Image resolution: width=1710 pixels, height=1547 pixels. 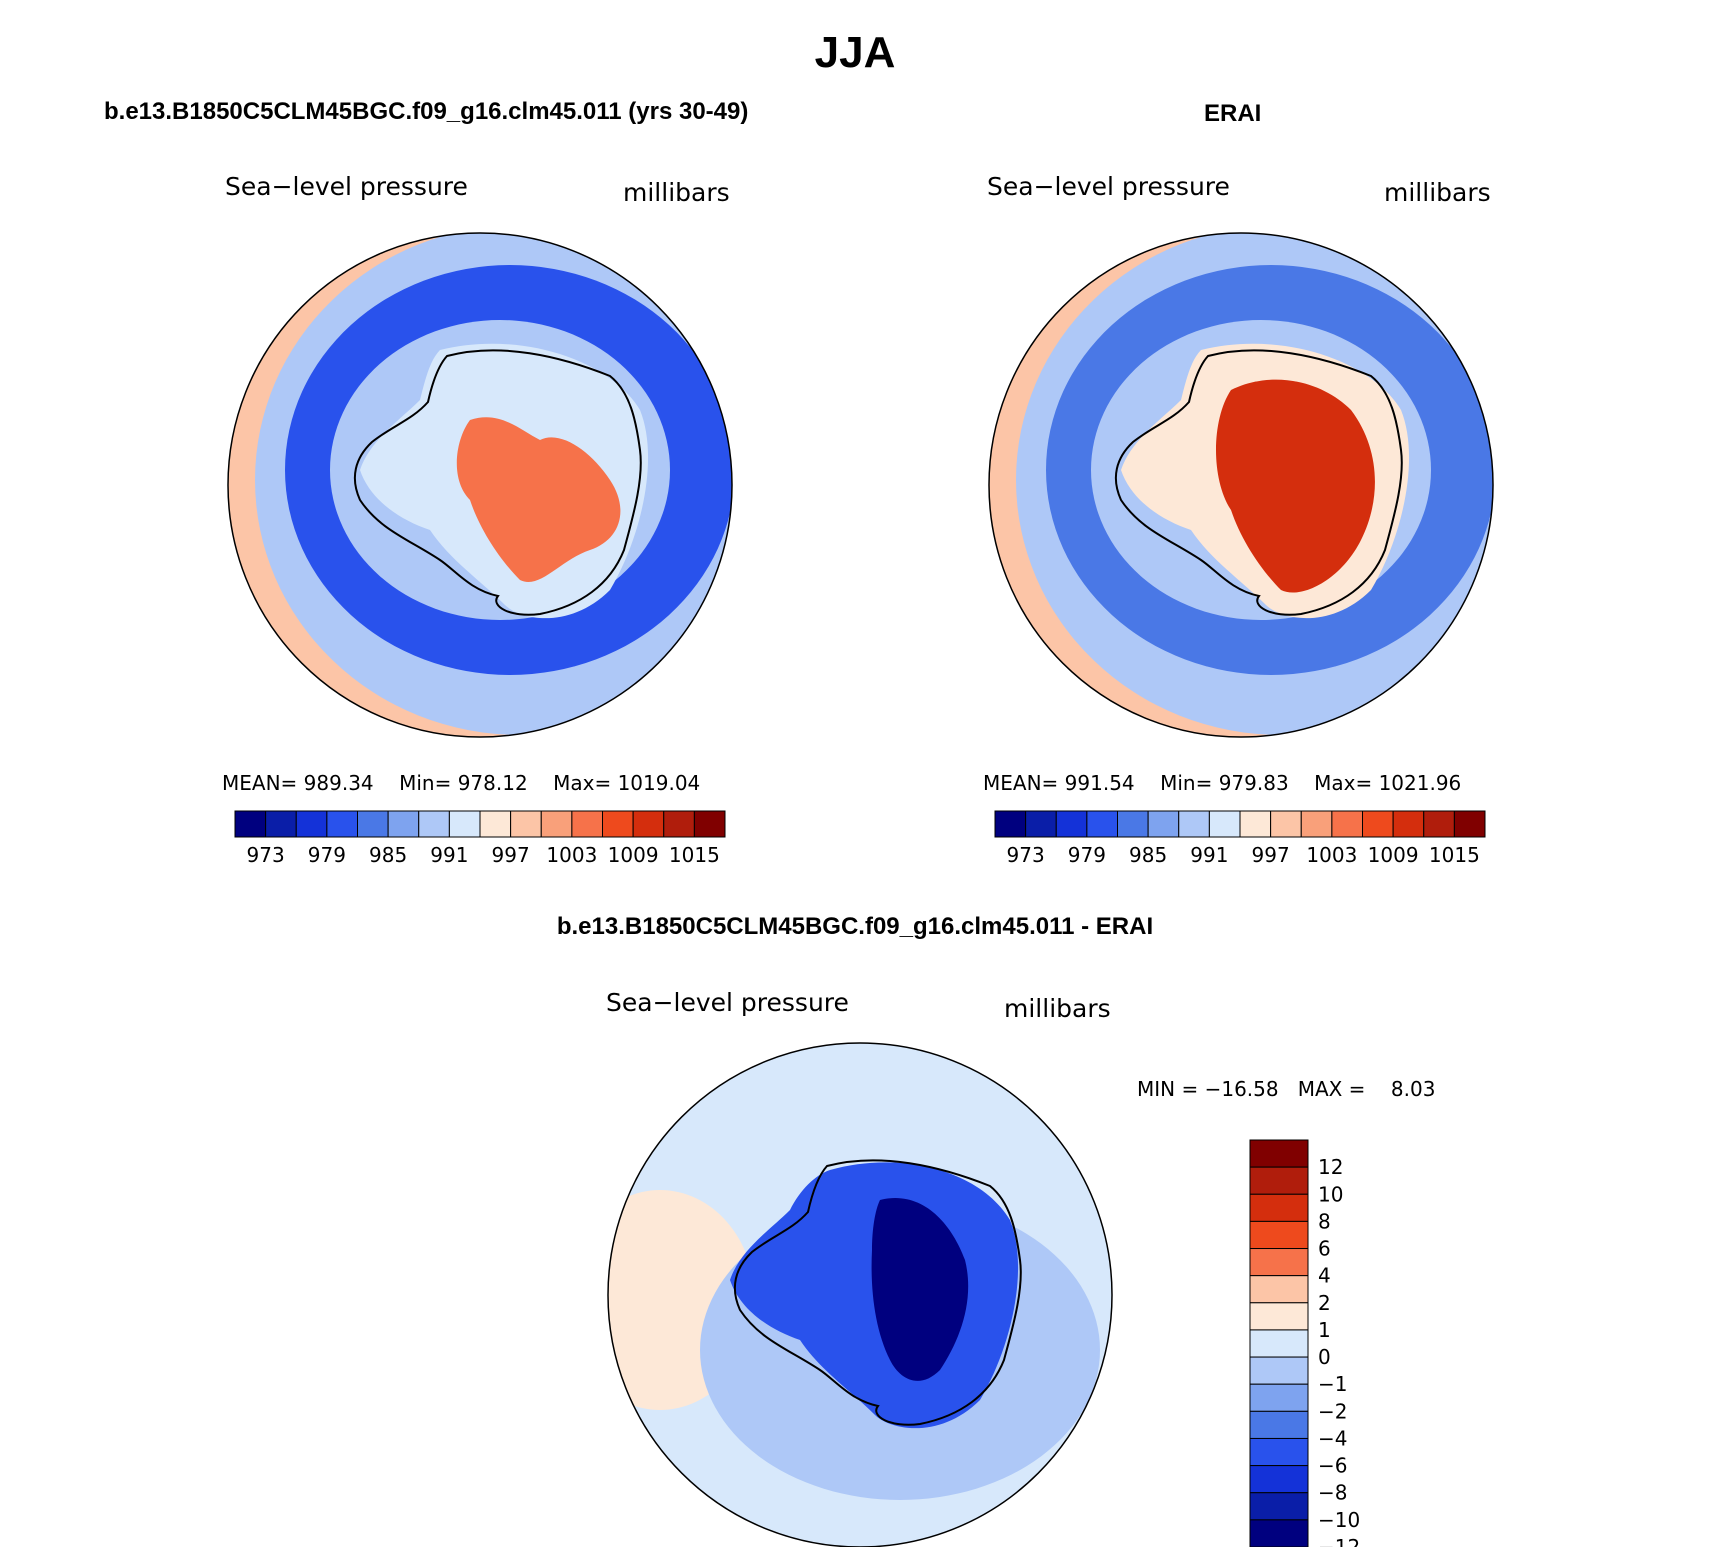 I want to click on model-mean-label: MEAN=, so click(x=260, y=783).